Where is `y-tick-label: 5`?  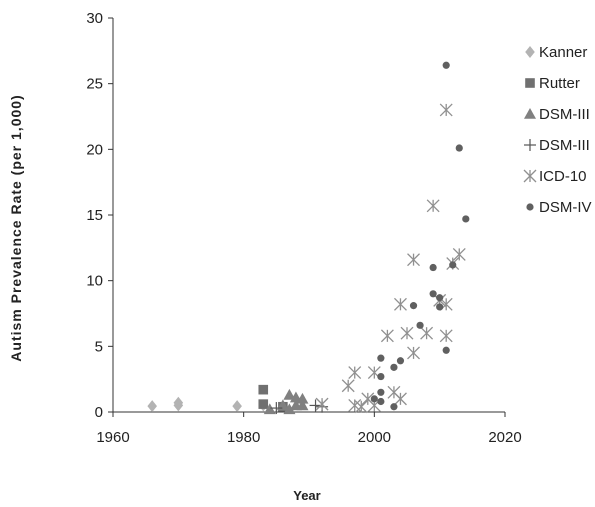 y-tick-label: 5 is located at coordinates (99, 346).